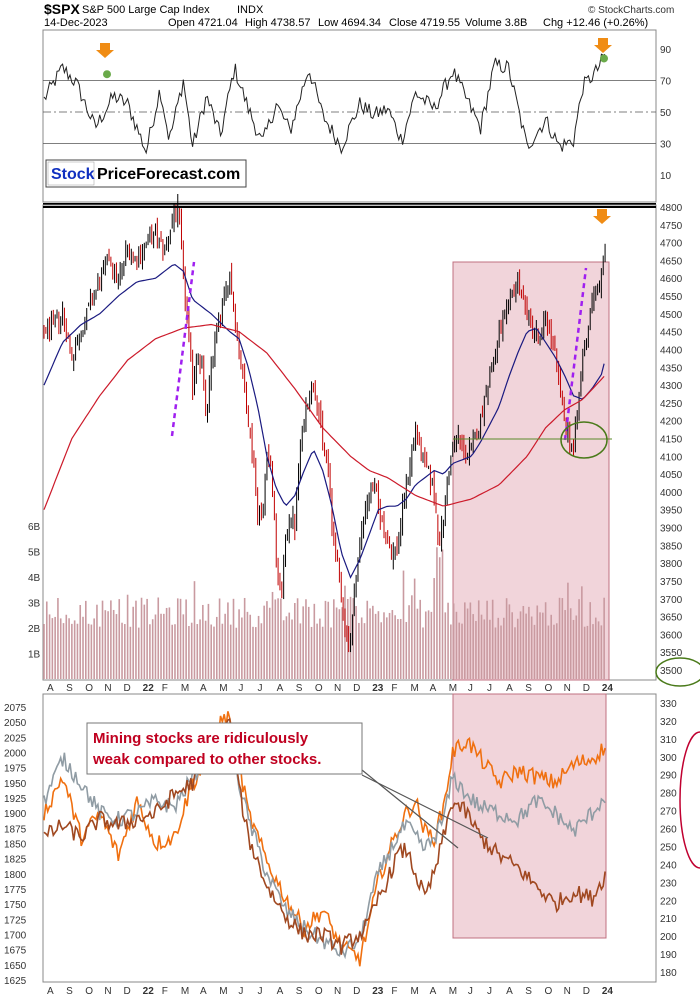  What do you see at coordinates (250, 10) in the screenshot?
I see `exchange-label: INDX` at bounding box center [250, 10].